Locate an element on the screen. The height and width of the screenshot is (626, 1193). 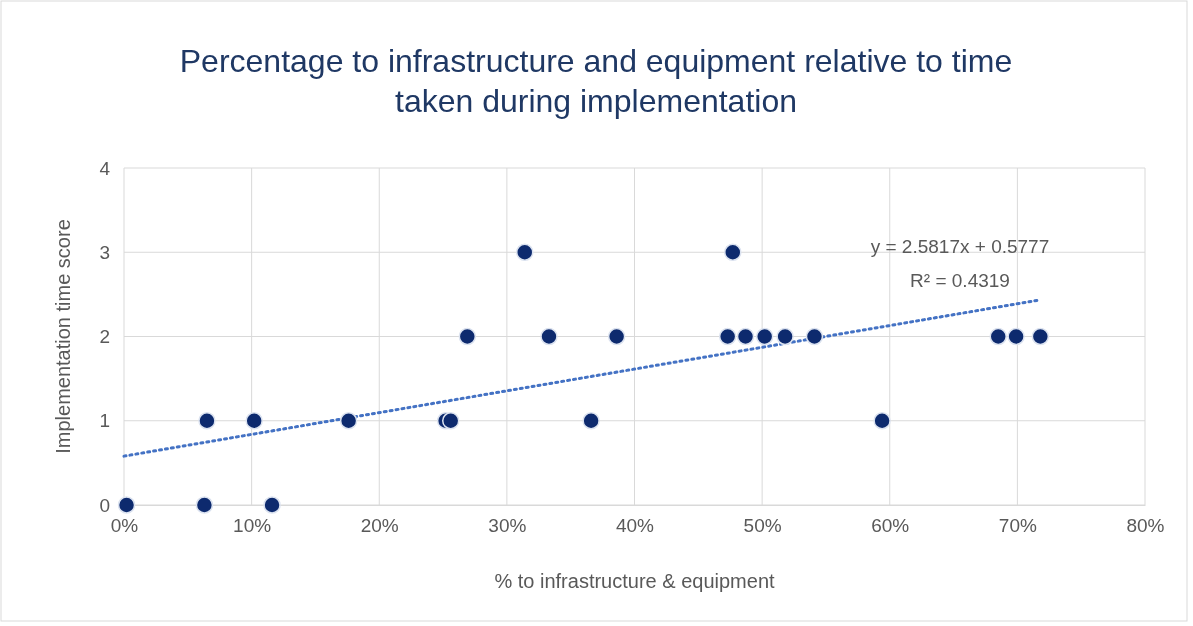
x-axis-title: % to infrastructure & equipment is located at coordinates (635, 581).